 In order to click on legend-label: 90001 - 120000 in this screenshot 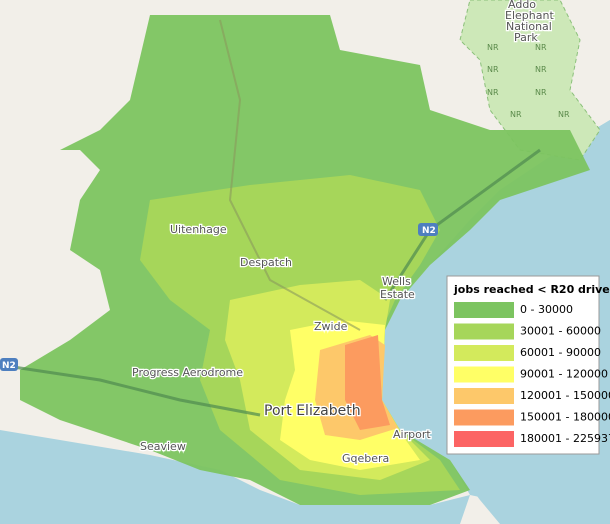, I will do `click(564, 374)`.